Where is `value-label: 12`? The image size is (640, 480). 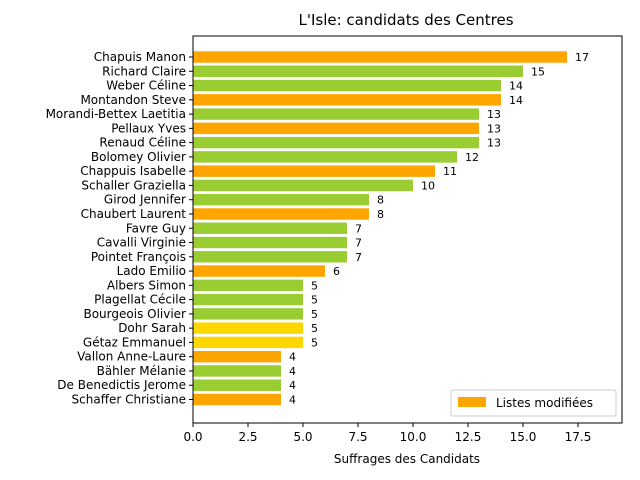
value-label: 12 is located at coordinates (472, 157).